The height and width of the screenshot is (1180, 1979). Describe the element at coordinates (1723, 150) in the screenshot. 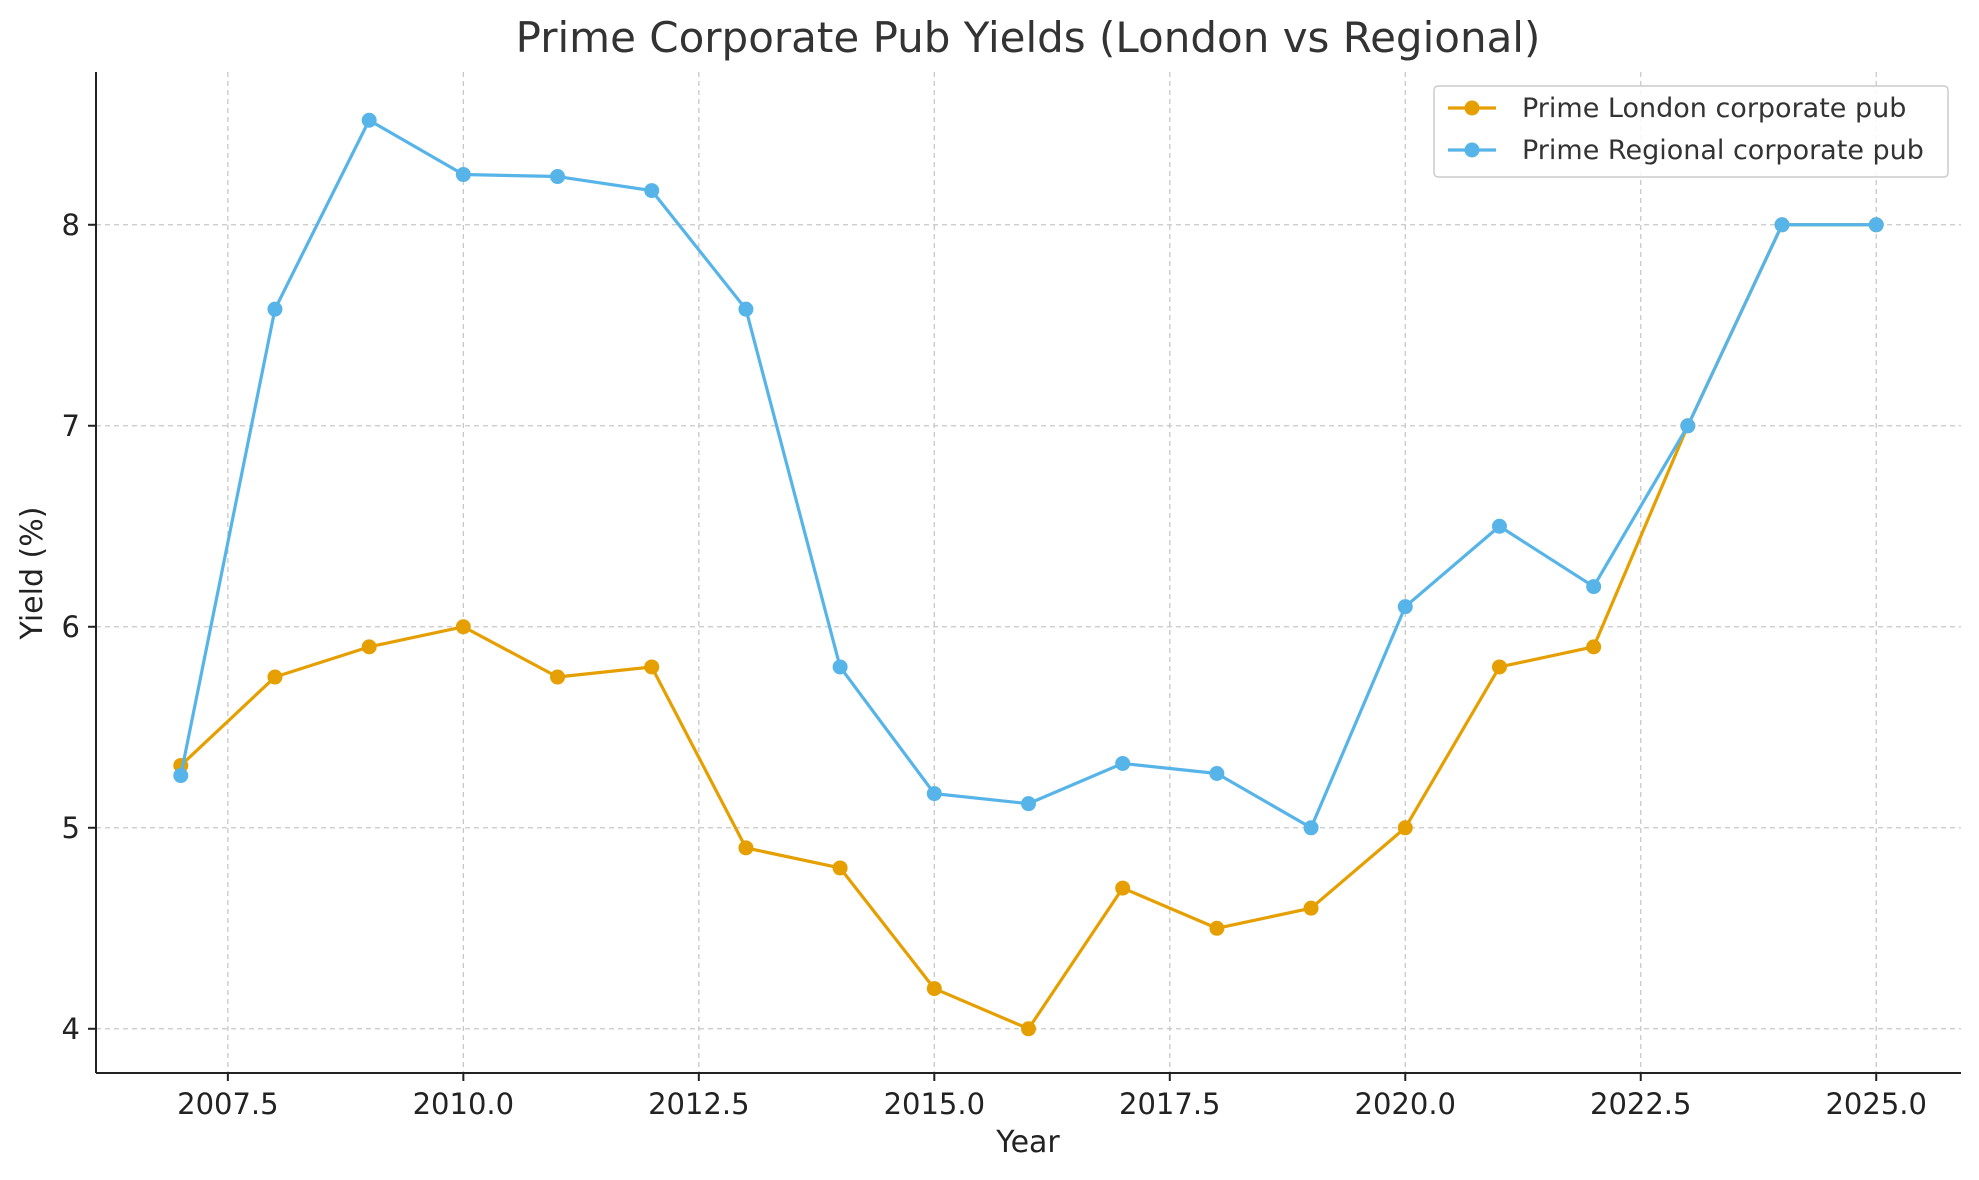

I see `legend-label: Prime Regional corporate pub` at that location.